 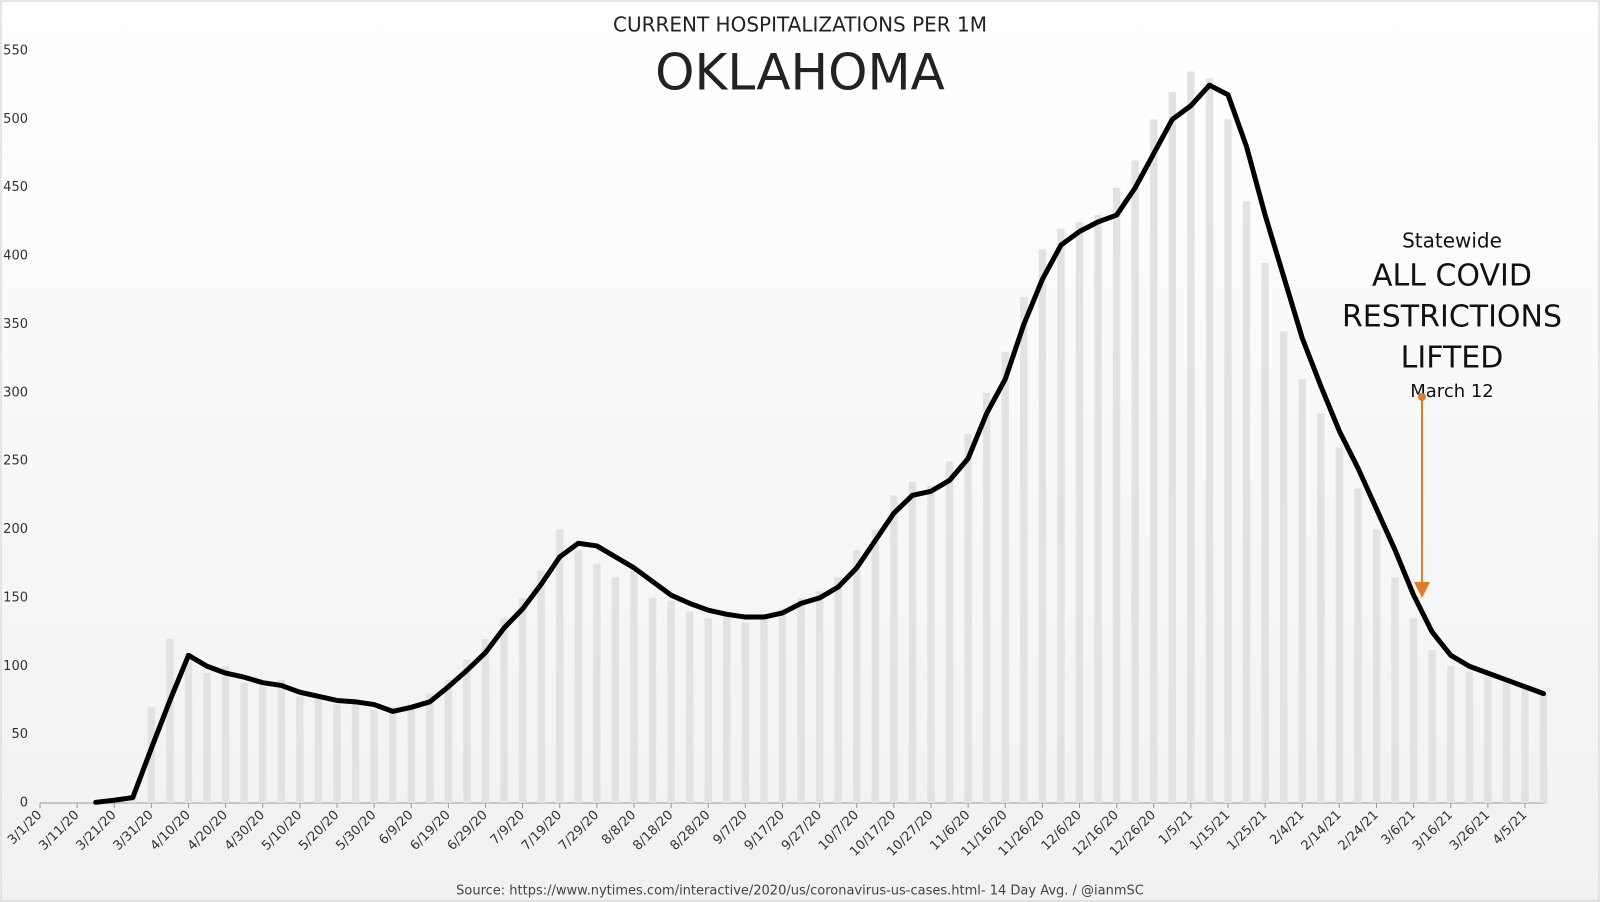 What do you see at coordinates (15, 597) in the screenshot?
I see `y-tick-label: 150` at bounding box center [15, 597].